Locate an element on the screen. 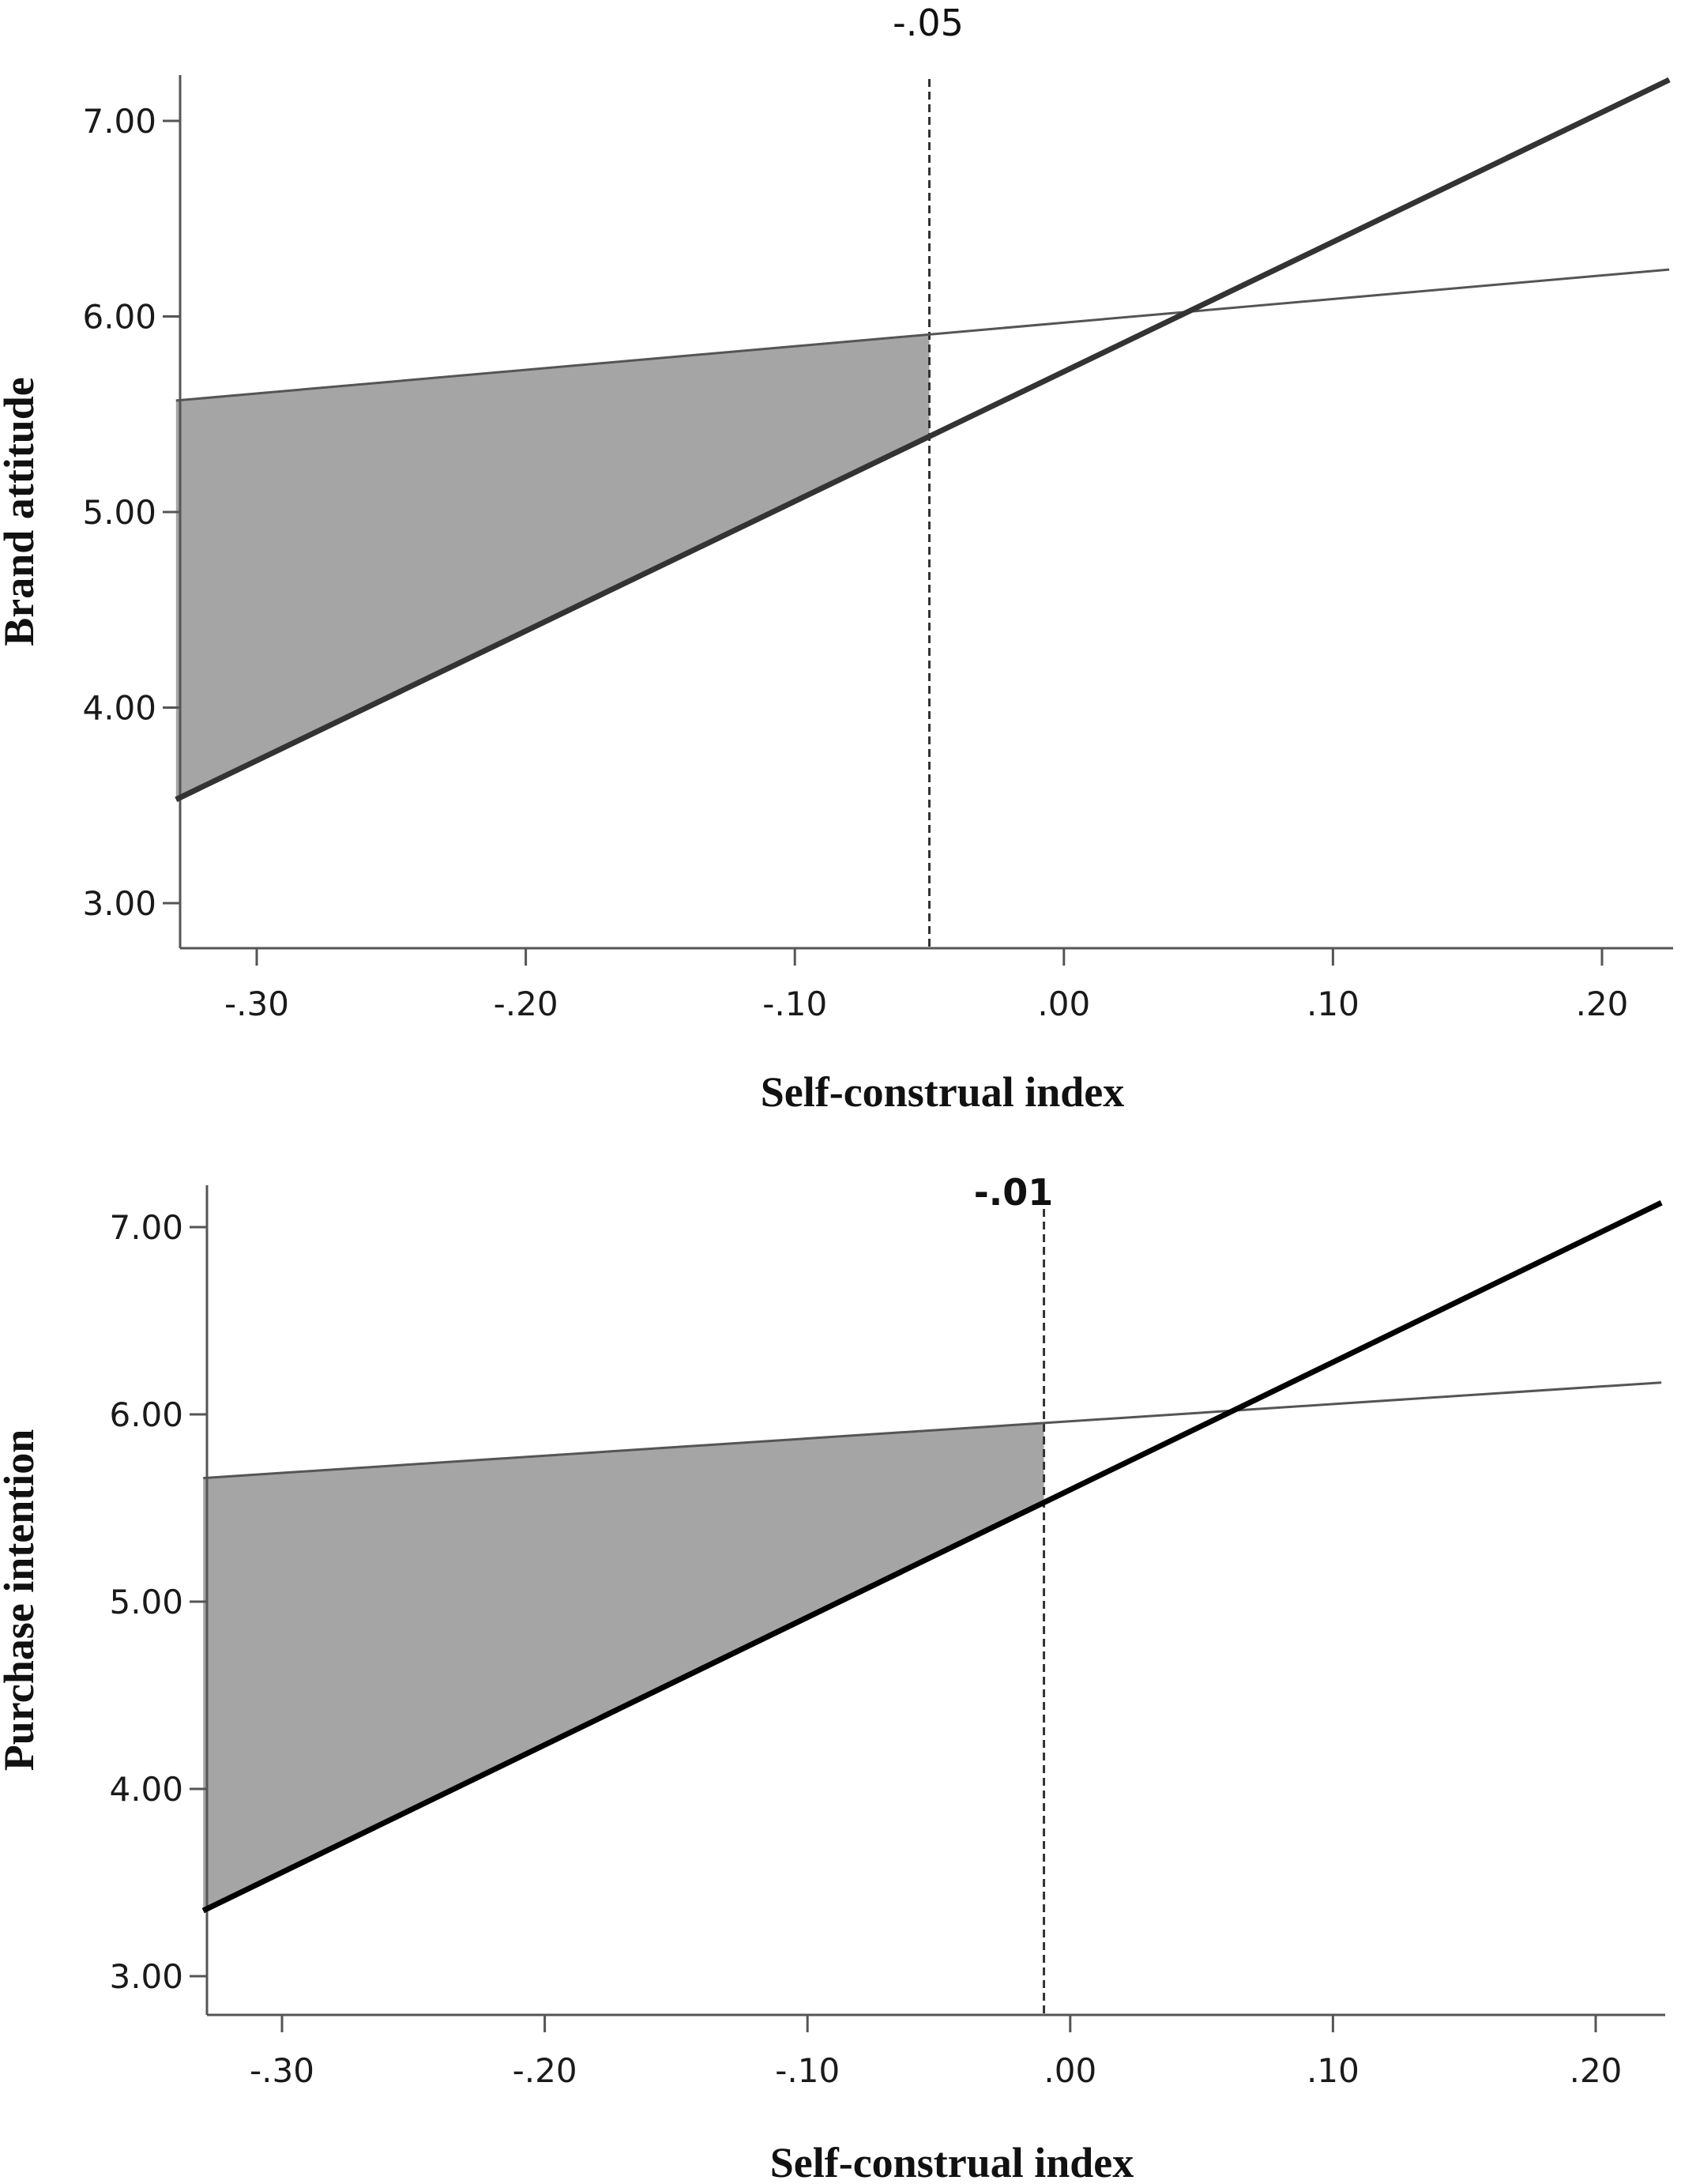  critical-value-label: -.05 is located at coordinates (928, 23).